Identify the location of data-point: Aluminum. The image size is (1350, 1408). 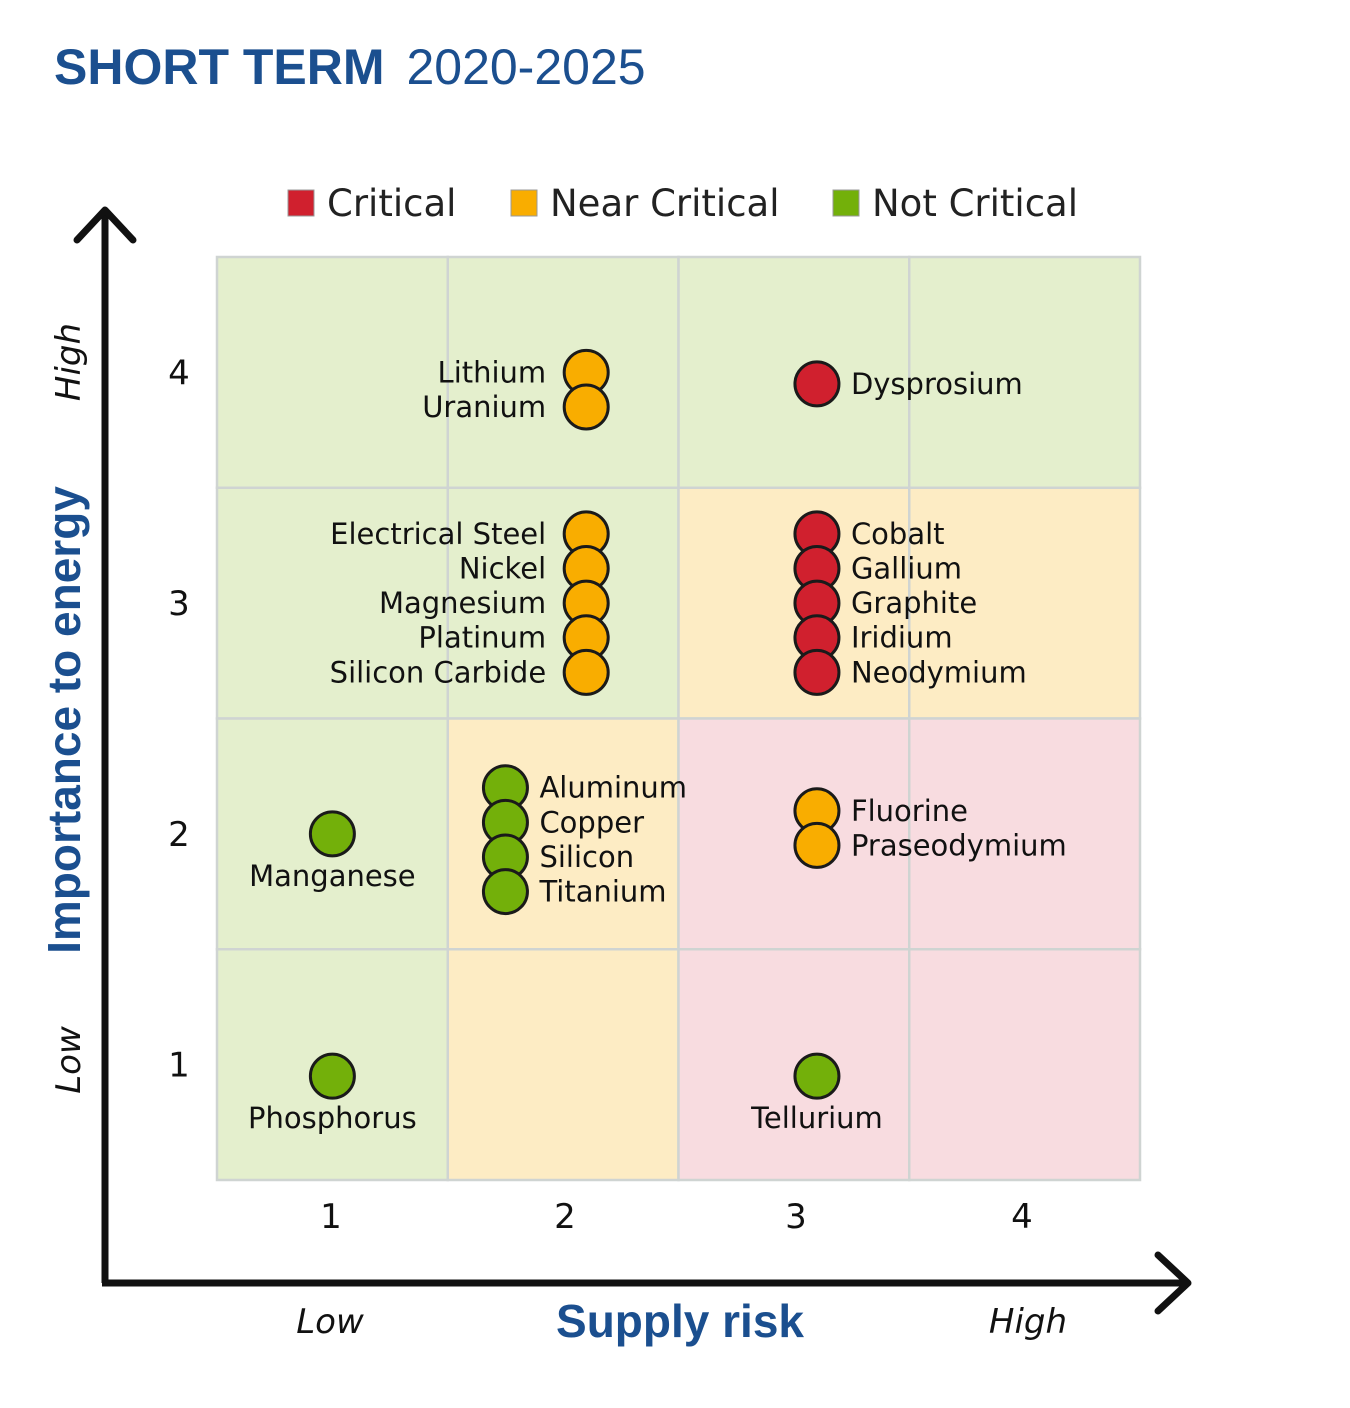
(584, 788).